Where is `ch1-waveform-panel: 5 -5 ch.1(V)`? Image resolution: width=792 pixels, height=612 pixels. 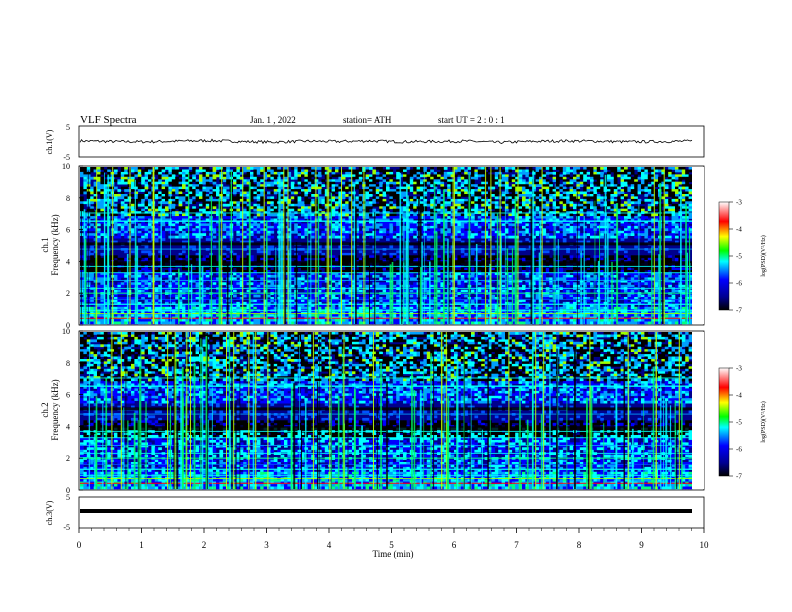
ch1-waveform-panel: 5 -5 ch.1(V) is located at coordinates (375, 142).